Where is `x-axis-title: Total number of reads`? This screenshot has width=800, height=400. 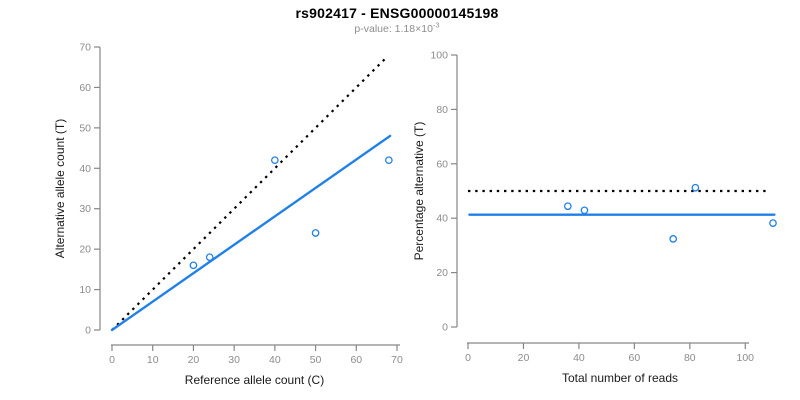
x-axis-title: Total number of reads is located at coordinates (620, 378).